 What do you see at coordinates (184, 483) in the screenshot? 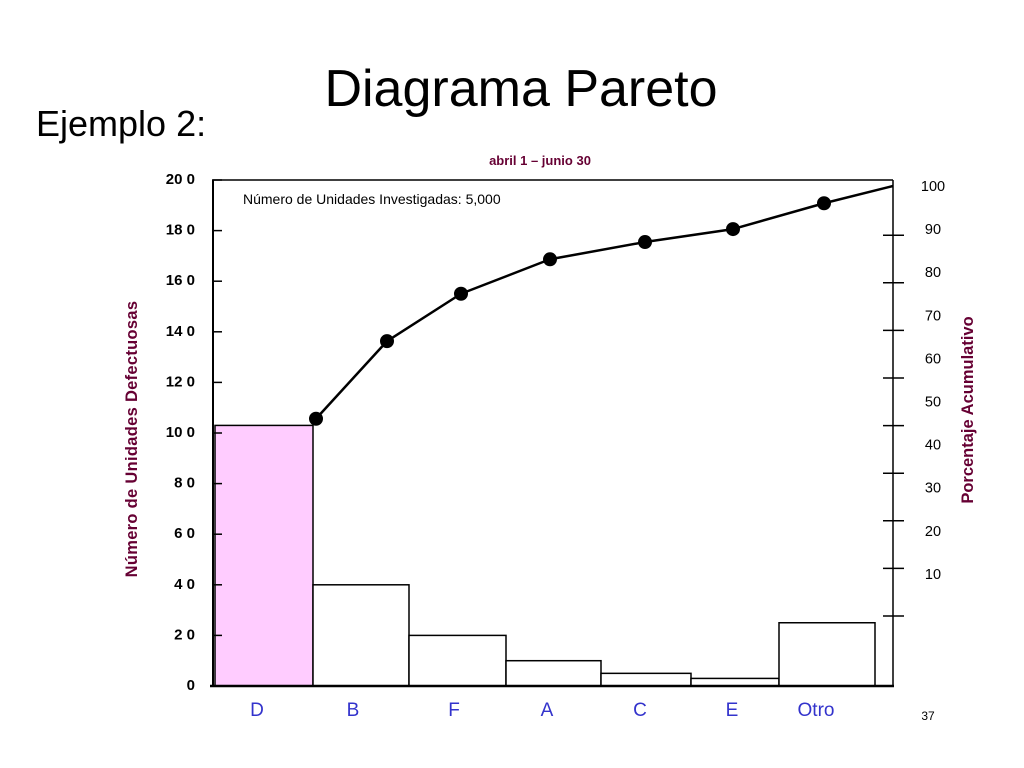
I see `y-tick-label-80: 8 0` at bounding box center [184, 483].